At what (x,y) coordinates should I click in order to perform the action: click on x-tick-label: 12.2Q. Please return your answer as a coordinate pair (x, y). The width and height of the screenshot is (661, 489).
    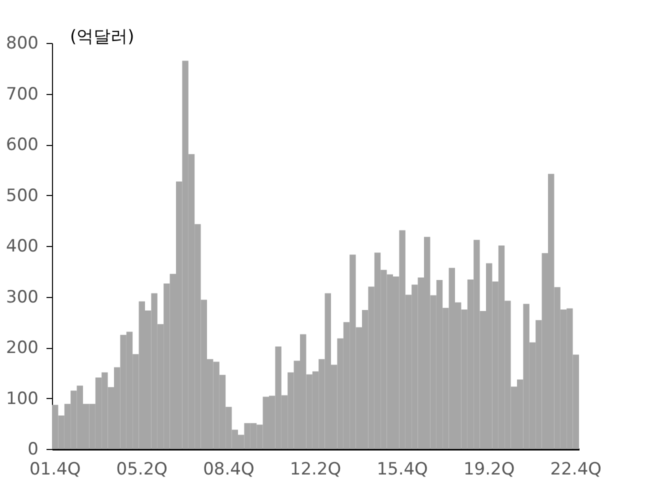
    Looking at the image, I should click on (316, 470).